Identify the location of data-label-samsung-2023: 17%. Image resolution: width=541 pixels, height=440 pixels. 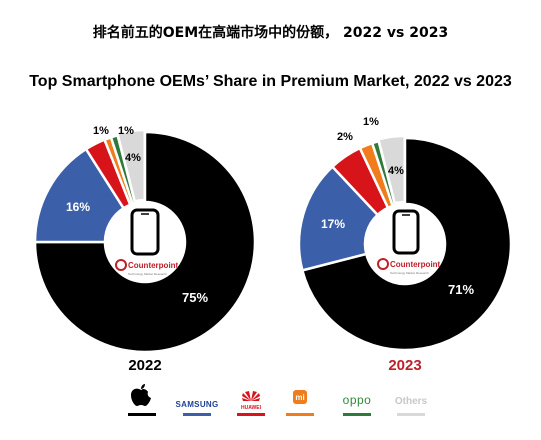
(333, 224).